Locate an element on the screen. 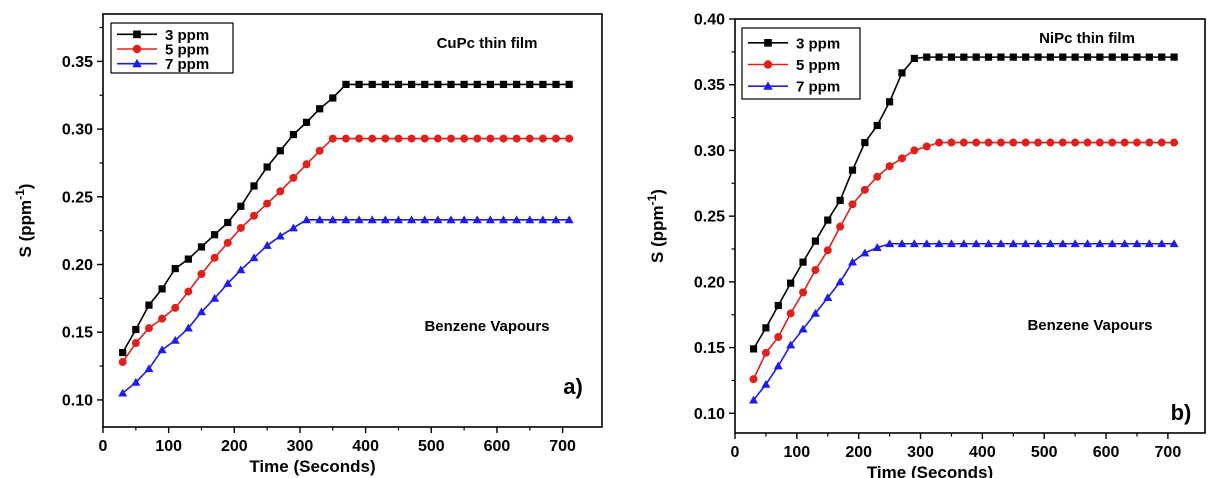  film-annotation: CuPc thin film is located at coordinates (487, 43).